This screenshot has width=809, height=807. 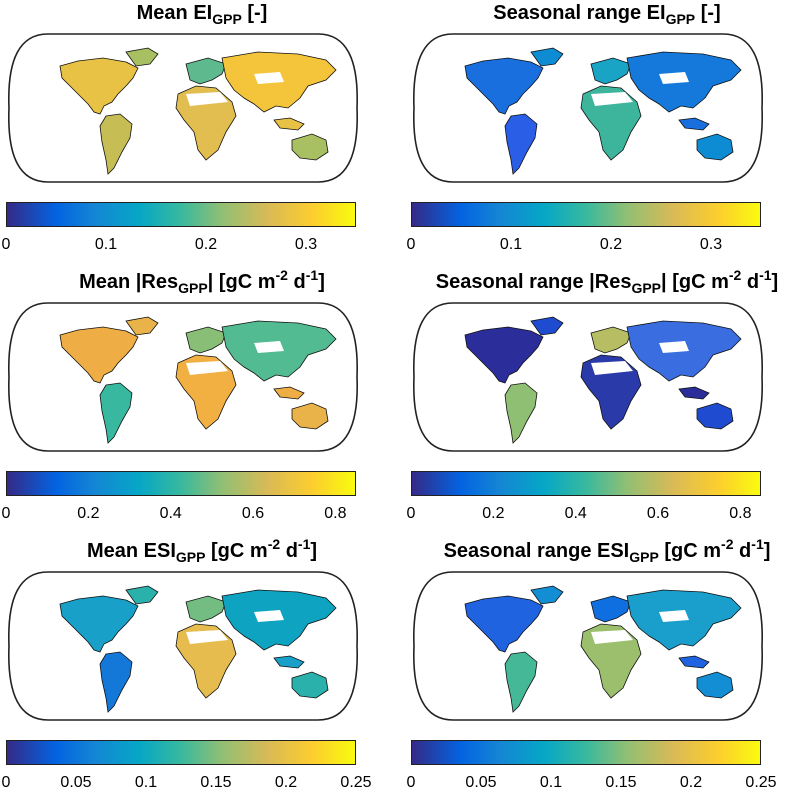 What do you see at coordinates (740, 513) in the screenshot?
I see `colorbar-tick-label: 0.8` at bounding box center [740, 513].